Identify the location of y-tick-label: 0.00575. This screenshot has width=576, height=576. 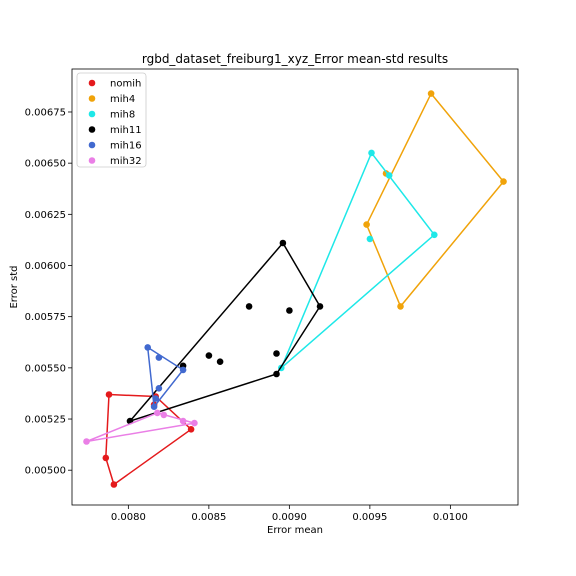
(45, 317).